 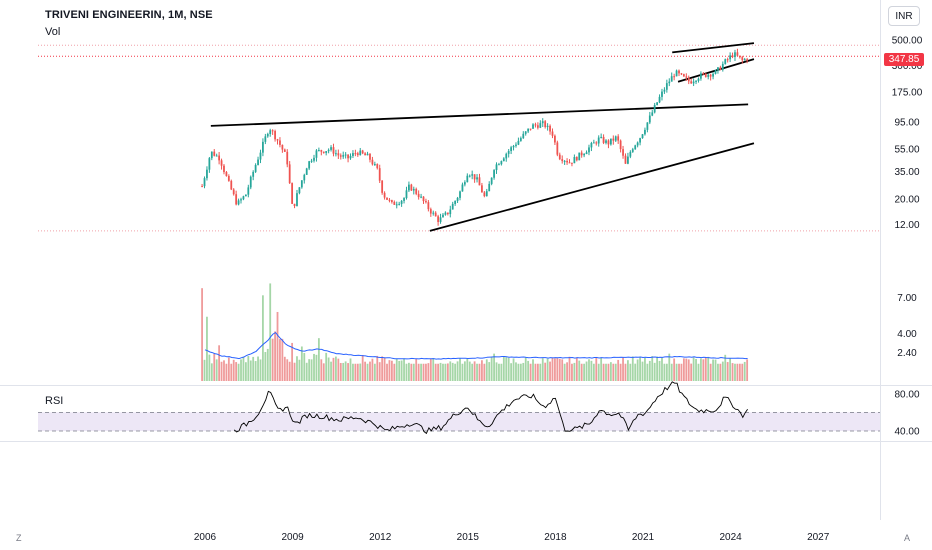 I want to click on auto-scale-button: A, so click(x=907, y=538).